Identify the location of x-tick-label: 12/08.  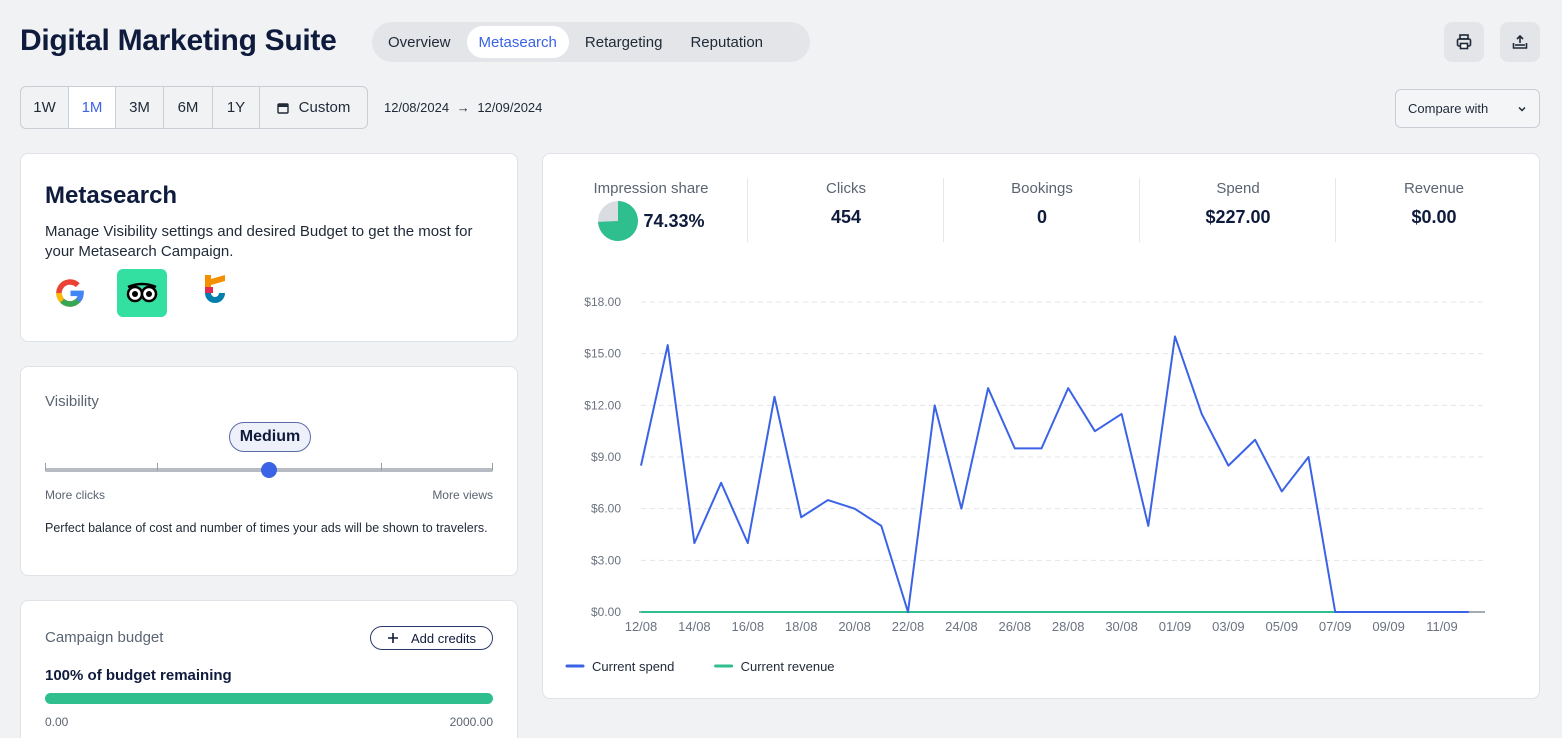
(641, 626).